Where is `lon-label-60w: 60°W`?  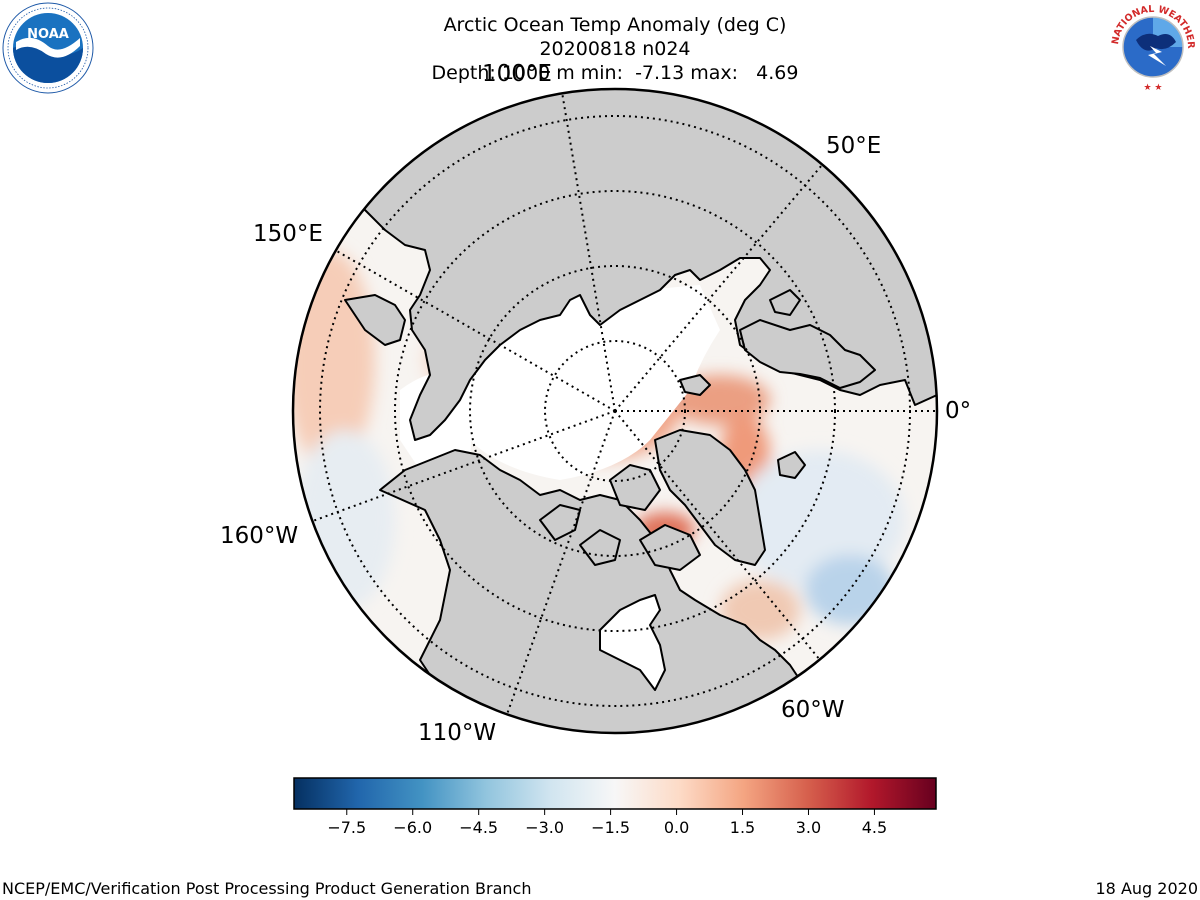
lon-label-60w: 60°W is located at coordinates (813, 710).